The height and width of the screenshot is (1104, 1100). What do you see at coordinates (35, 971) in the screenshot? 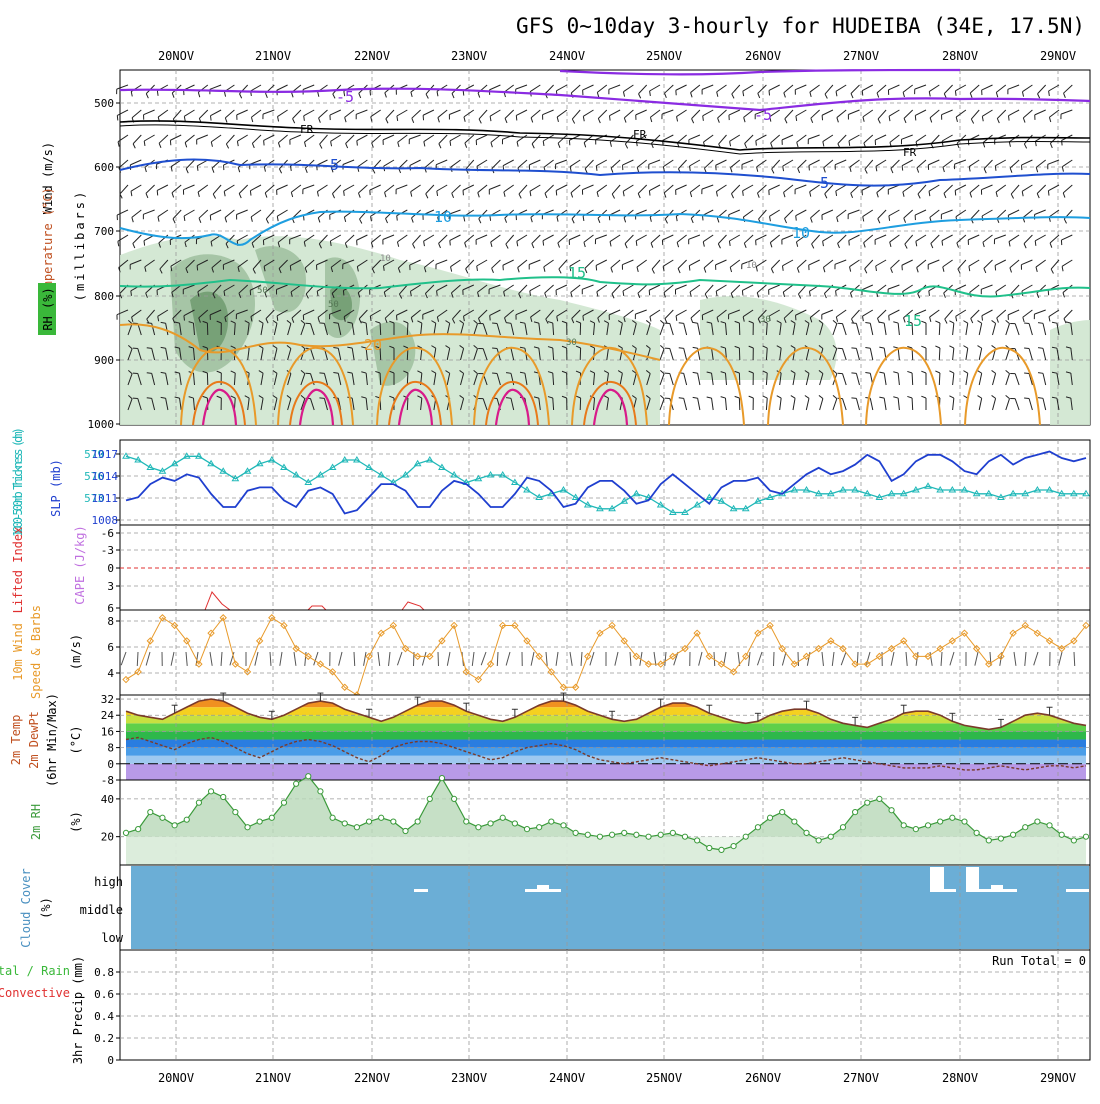
I see `label-precip-total: Total / Rain` at bounding box center [35, 971].